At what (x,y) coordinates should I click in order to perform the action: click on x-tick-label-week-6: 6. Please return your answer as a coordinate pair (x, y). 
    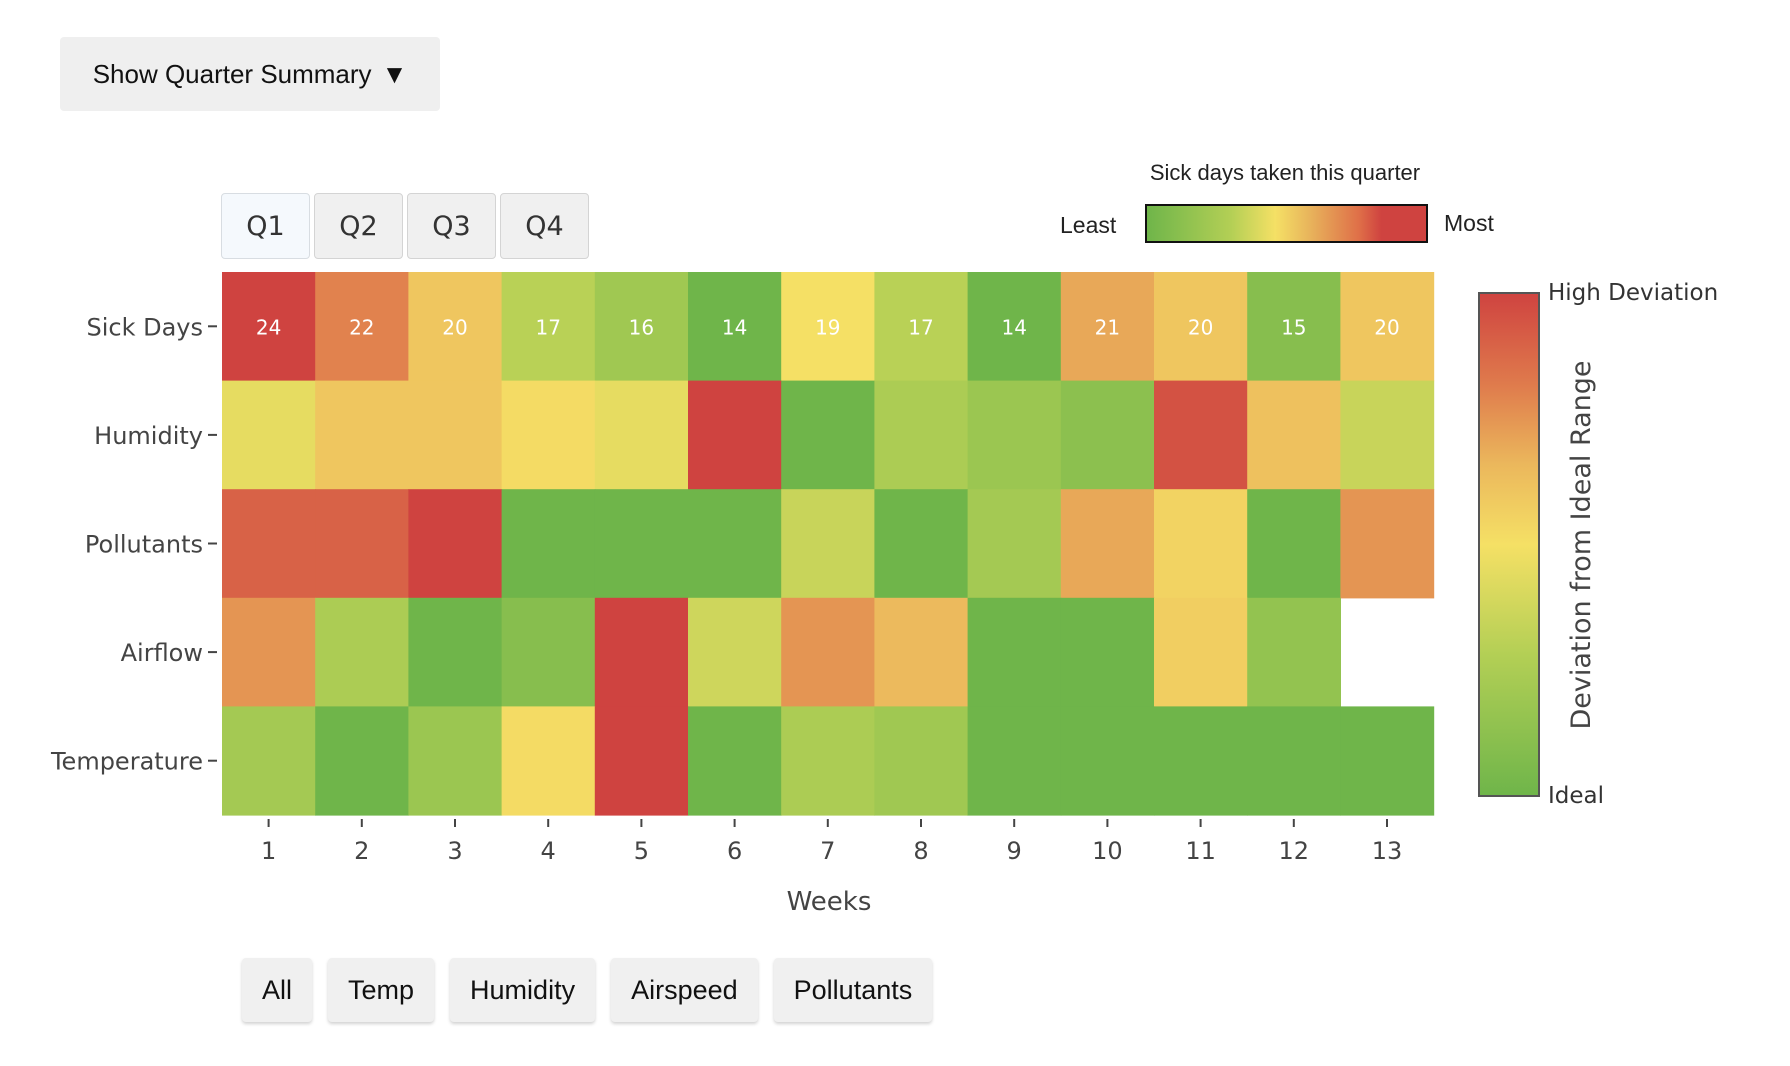
    Looking at the image, I should click on (734, 851).